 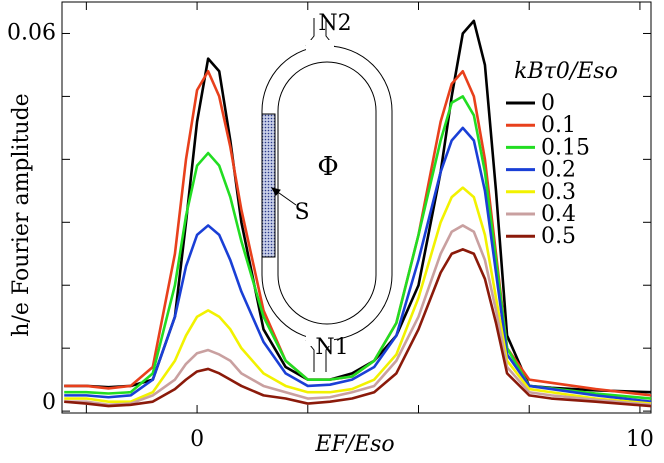 I want to click on x-tick-label: 0, so click(x=197, y=439).